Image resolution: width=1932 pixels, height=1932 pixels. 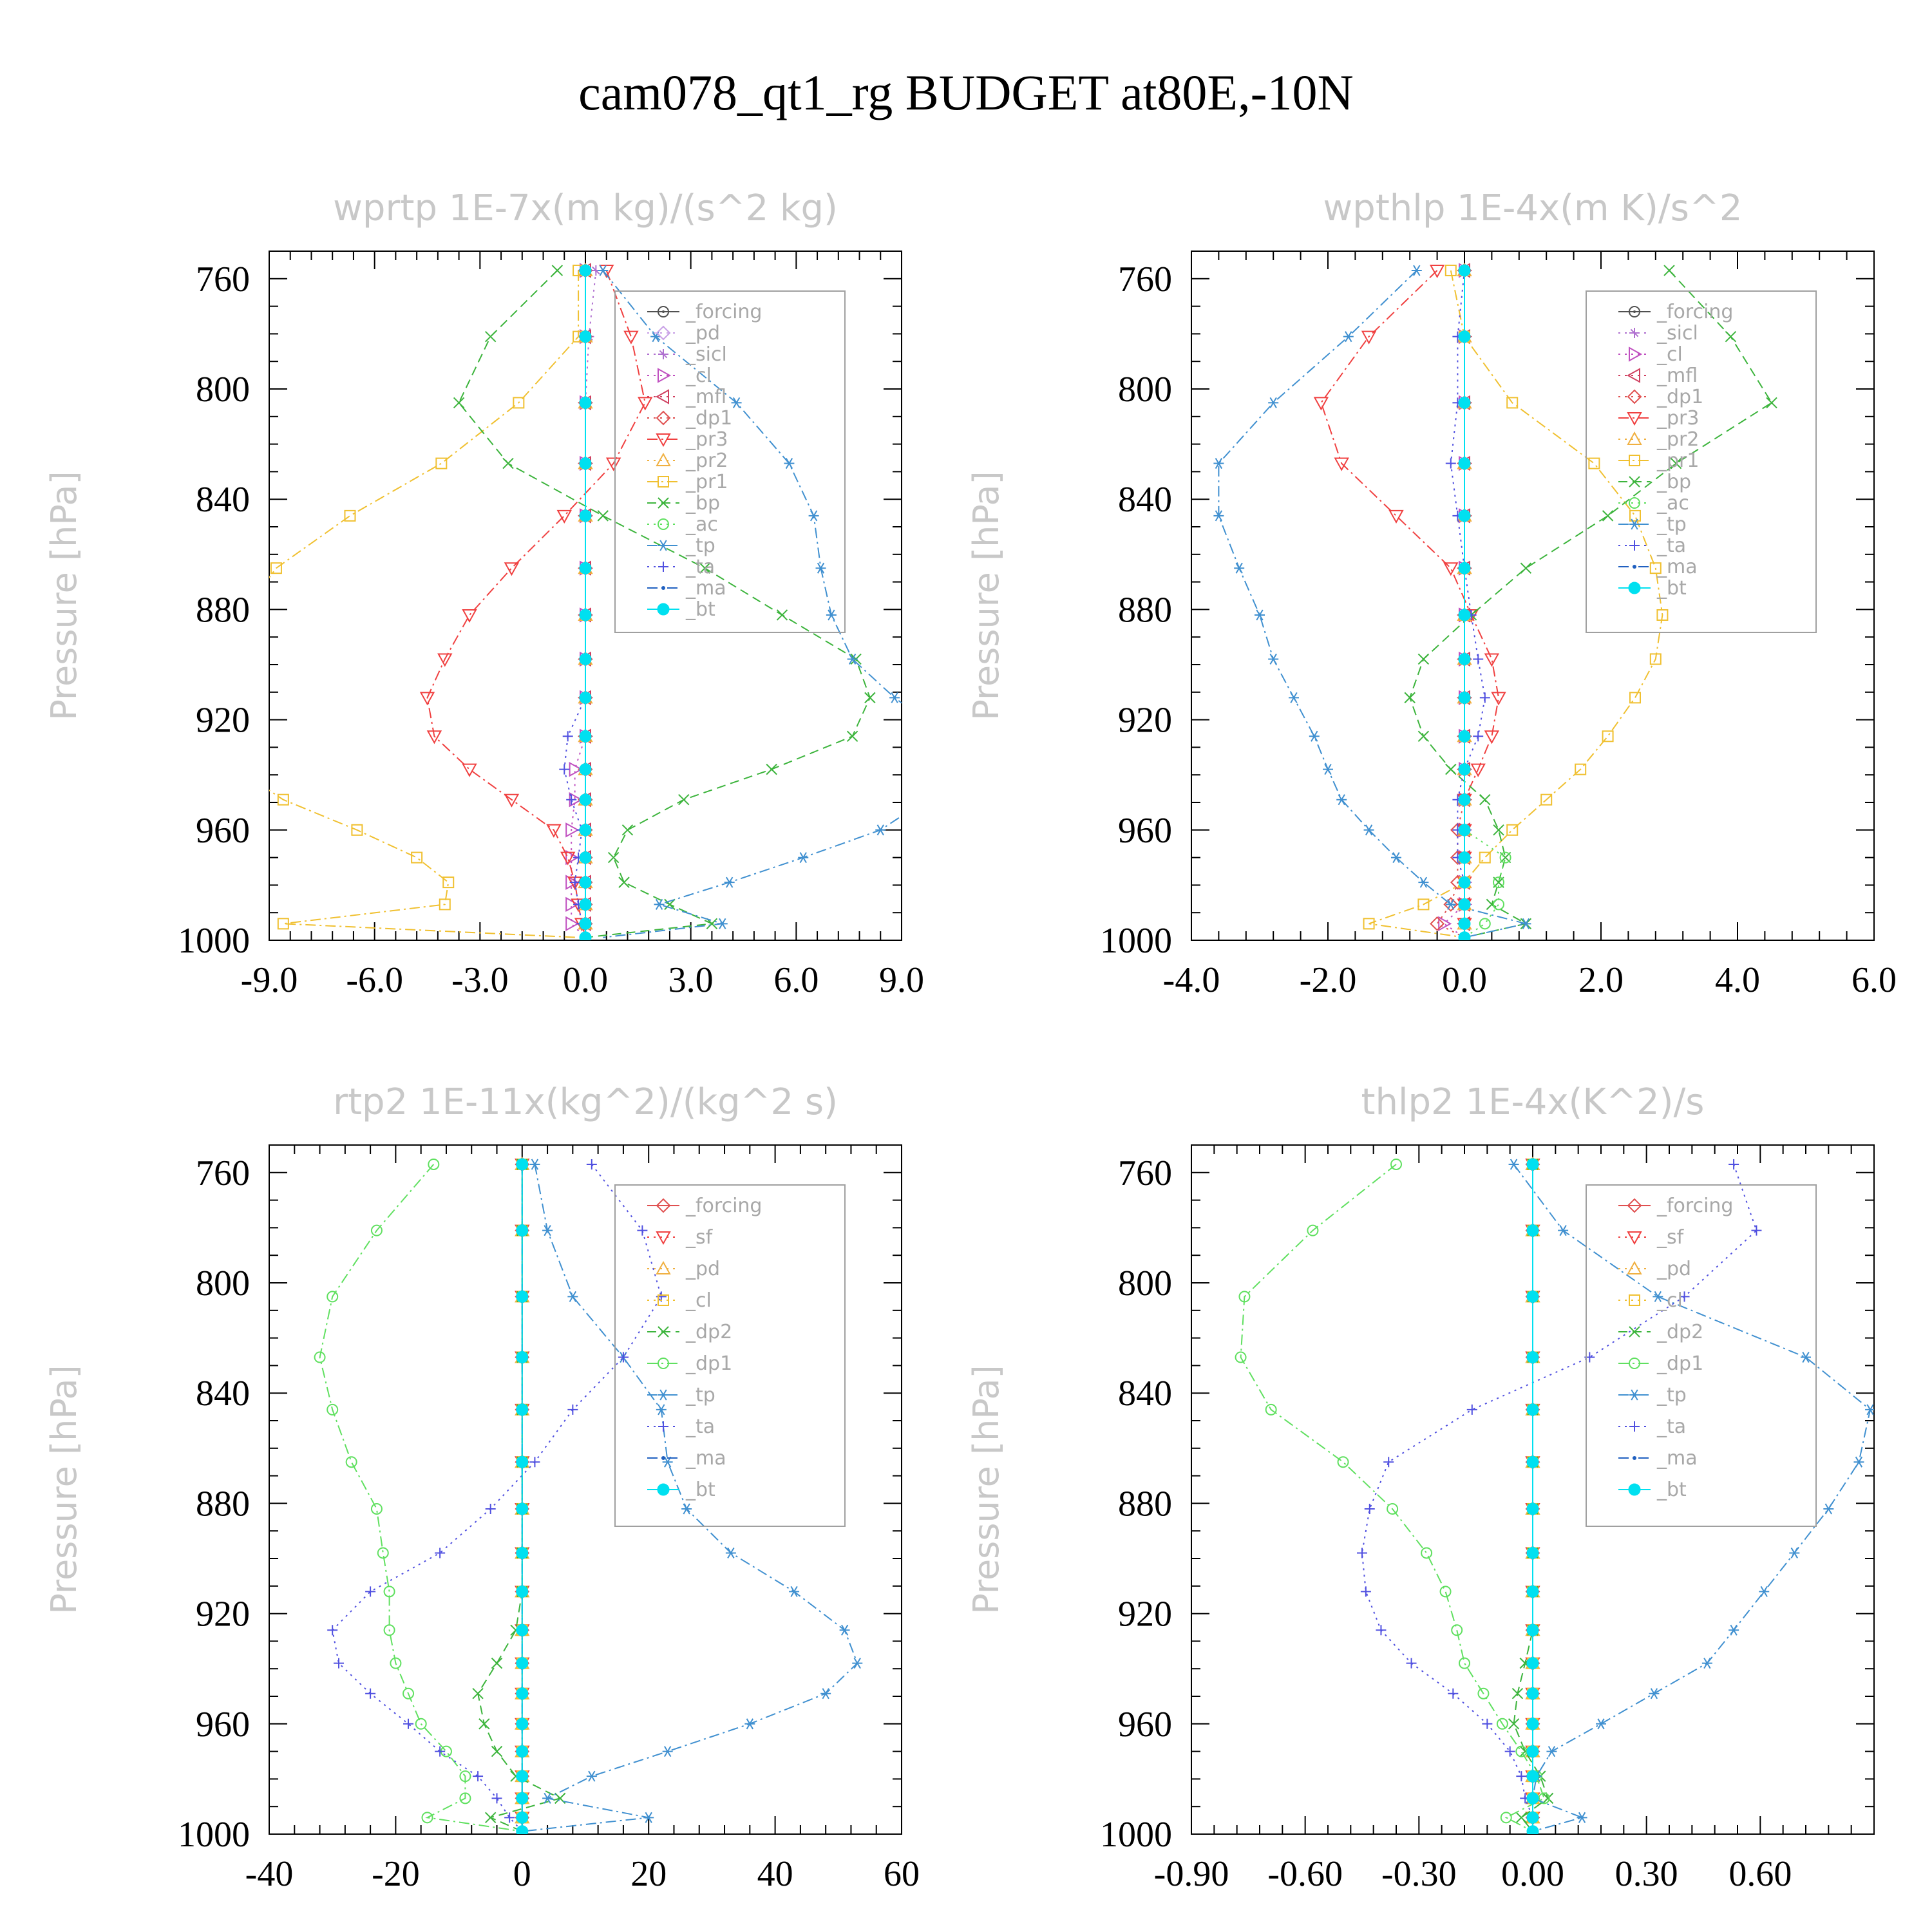 I want to click on y-tick-label: 840, so click(x=1145, y=500).